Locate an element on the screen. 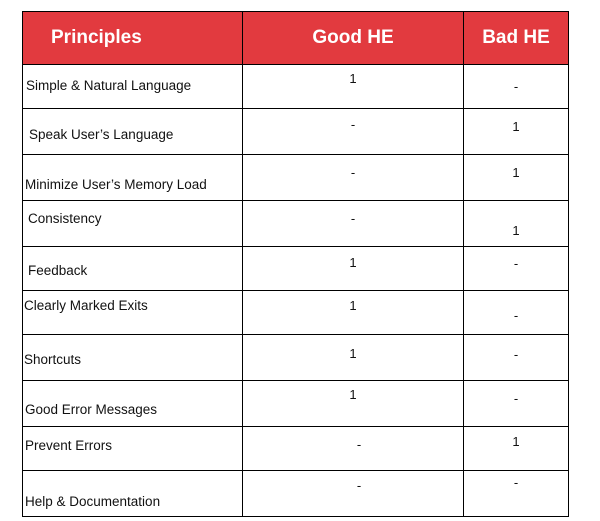  principle-cell: Minimize User’s Memory Load is located at coordinates (132, 177).